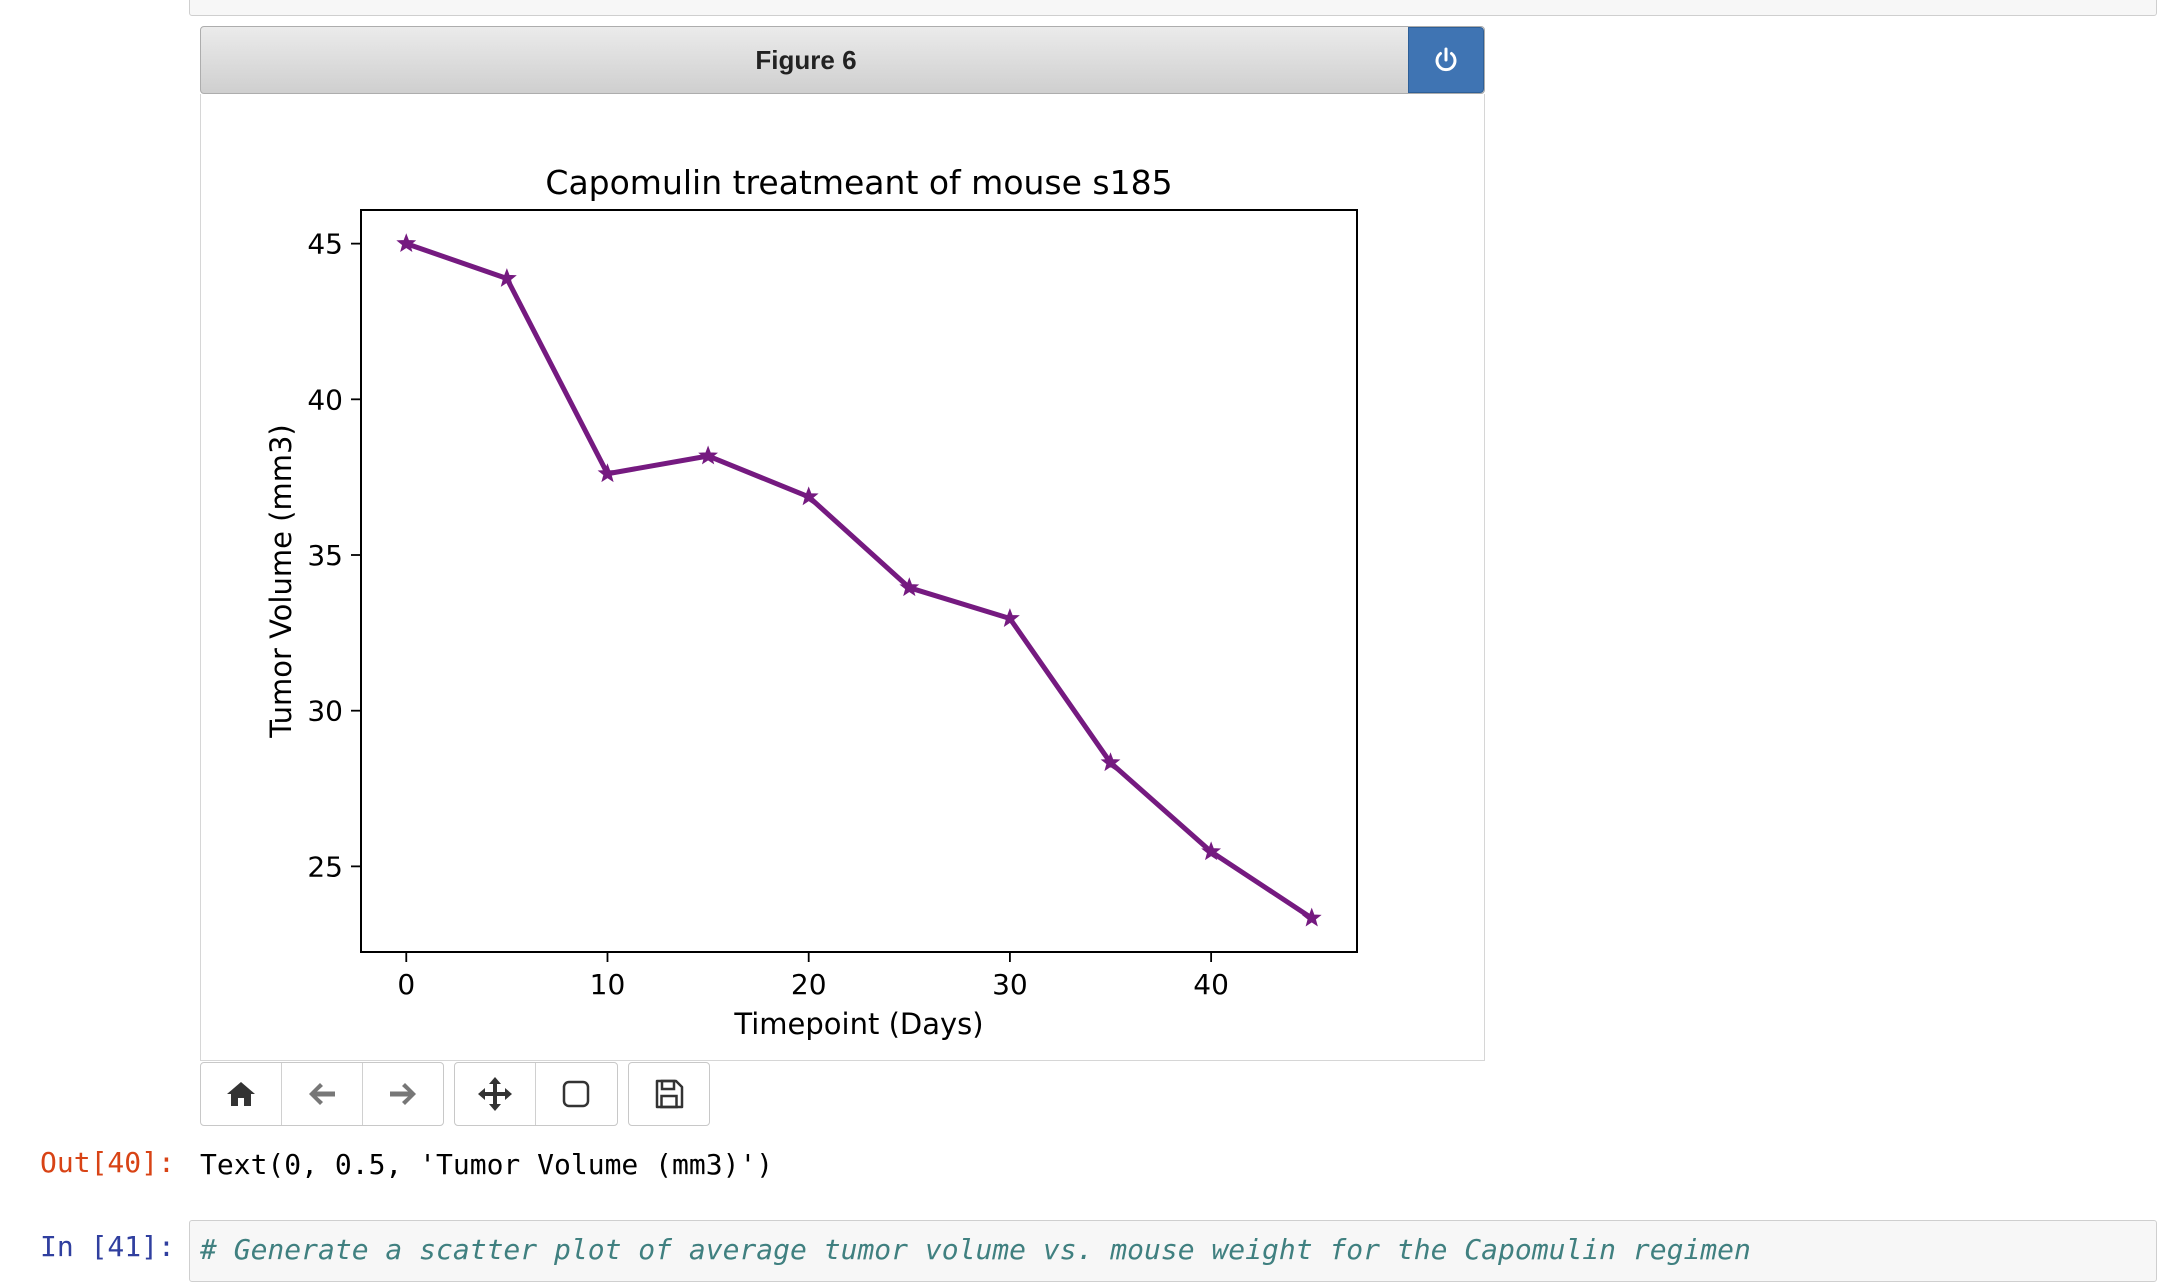 Image resolution: width=2164 pixels, height=1282 pixels. What do you see at coordinates (325, 866) in the screenshot?
I see `y-tick-label: 25` at bounding box center [325, 866].